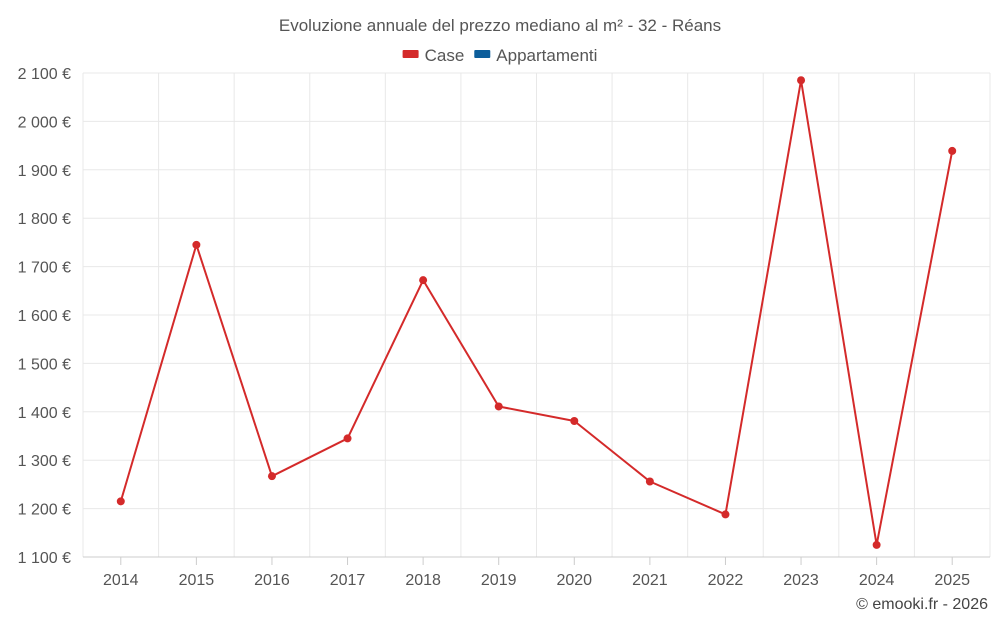 The width and height of the screenshot is (1000, 625). I want to click on legend-label: Case, so click(445, 55).